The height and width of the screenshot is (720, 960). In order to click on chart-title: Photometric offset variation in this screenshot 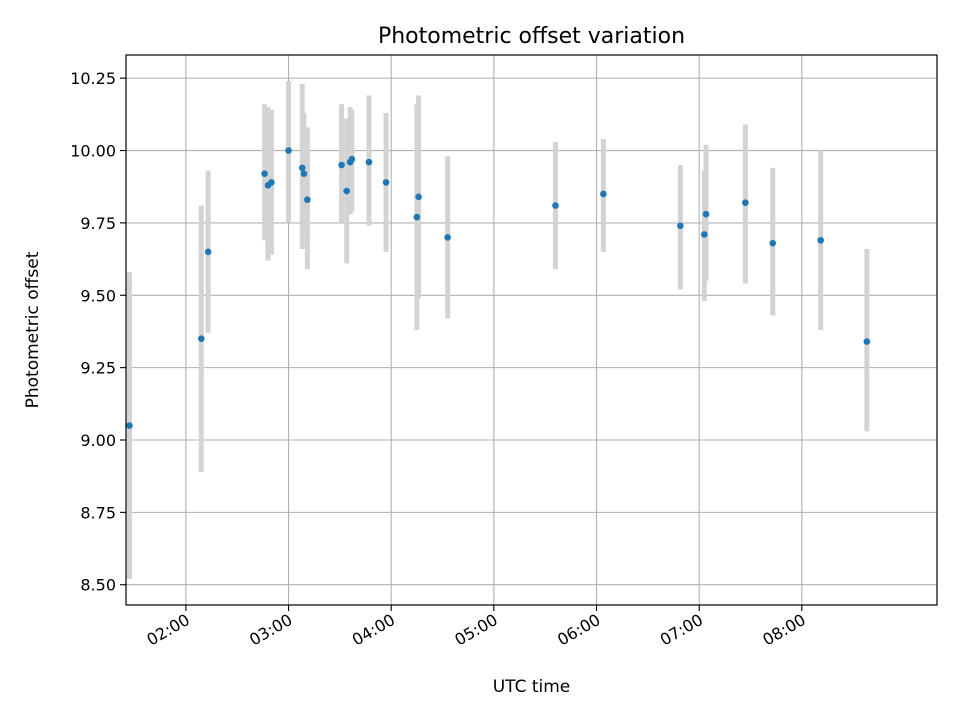, I will do `click(531, 36)`.